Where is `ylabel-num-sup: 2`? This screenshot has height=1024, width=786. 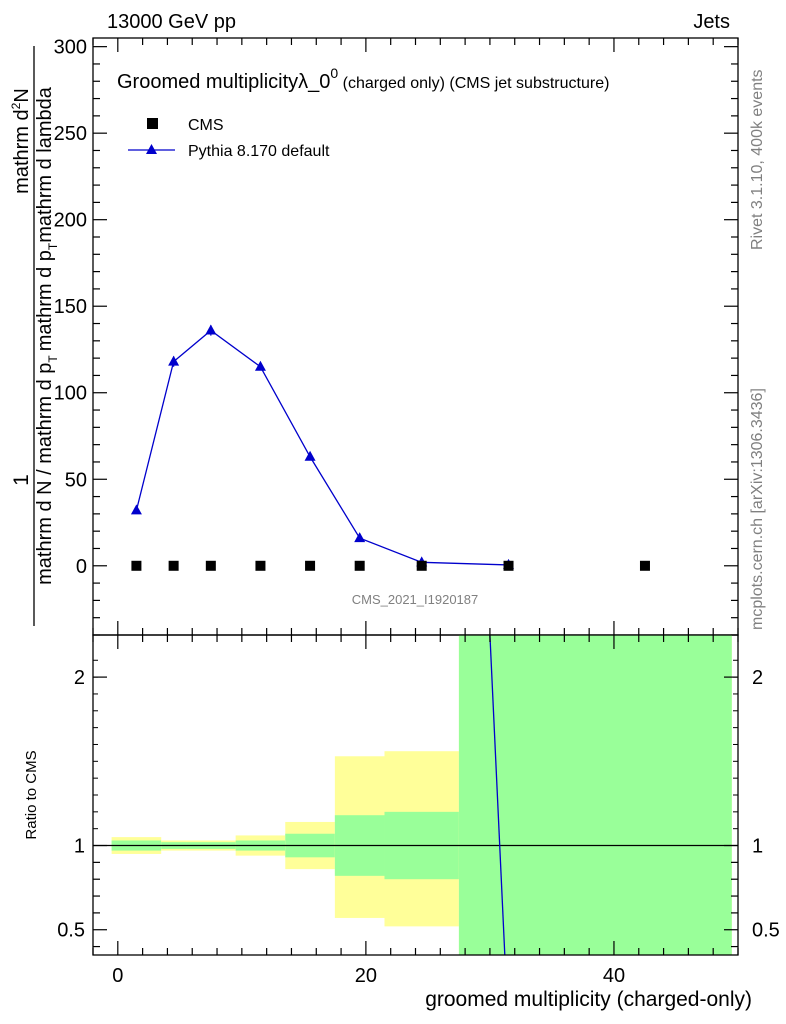
ylabel-num-sup: 2 is located at coordinates (16, 105).